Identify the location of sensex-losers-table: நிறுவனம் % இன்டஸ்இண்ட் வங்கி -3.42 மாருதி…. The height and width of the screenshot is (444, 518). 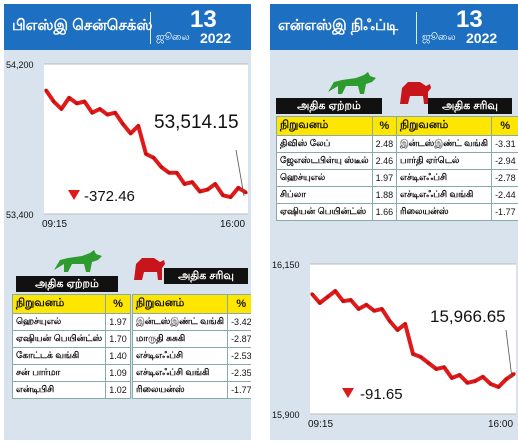
(191, 346).